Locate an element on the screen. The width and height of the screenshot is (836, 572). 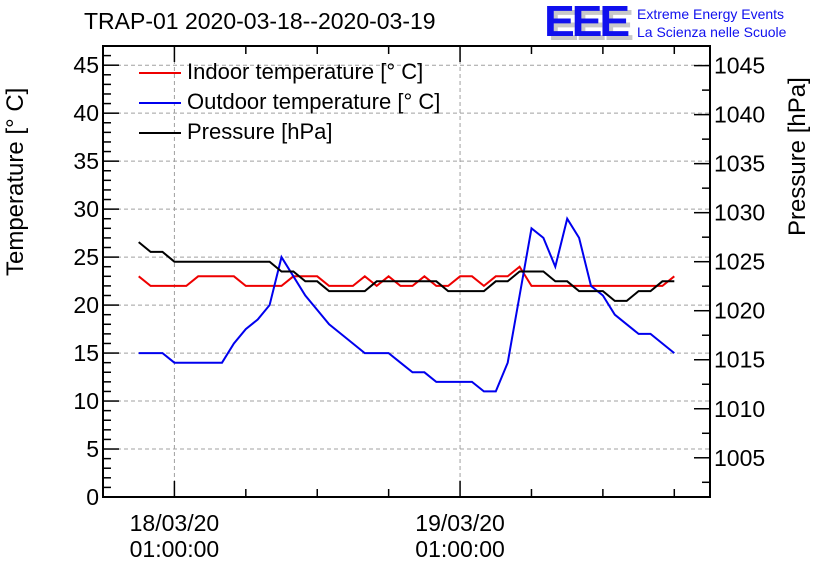
logo-line-2: La Scienza nelle Scuole is located at coordinates (712, 32).